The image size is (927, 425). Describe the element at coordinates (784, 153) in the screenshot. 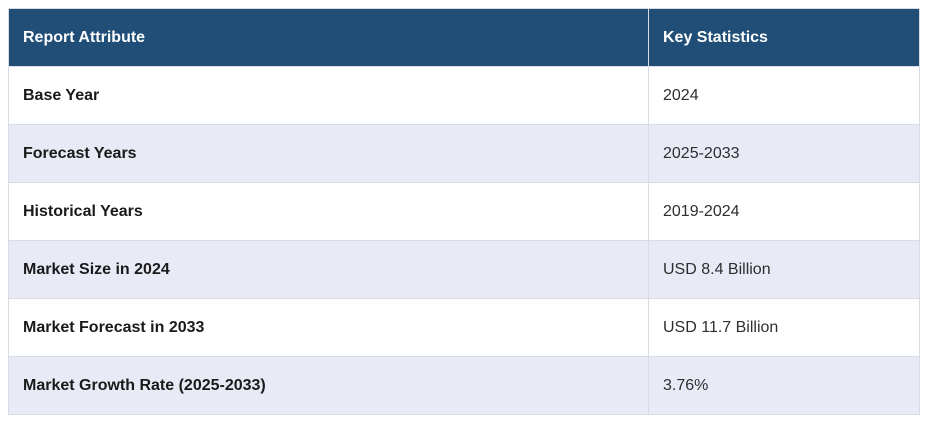

I see `value-cell: 2025-2033` at that location.